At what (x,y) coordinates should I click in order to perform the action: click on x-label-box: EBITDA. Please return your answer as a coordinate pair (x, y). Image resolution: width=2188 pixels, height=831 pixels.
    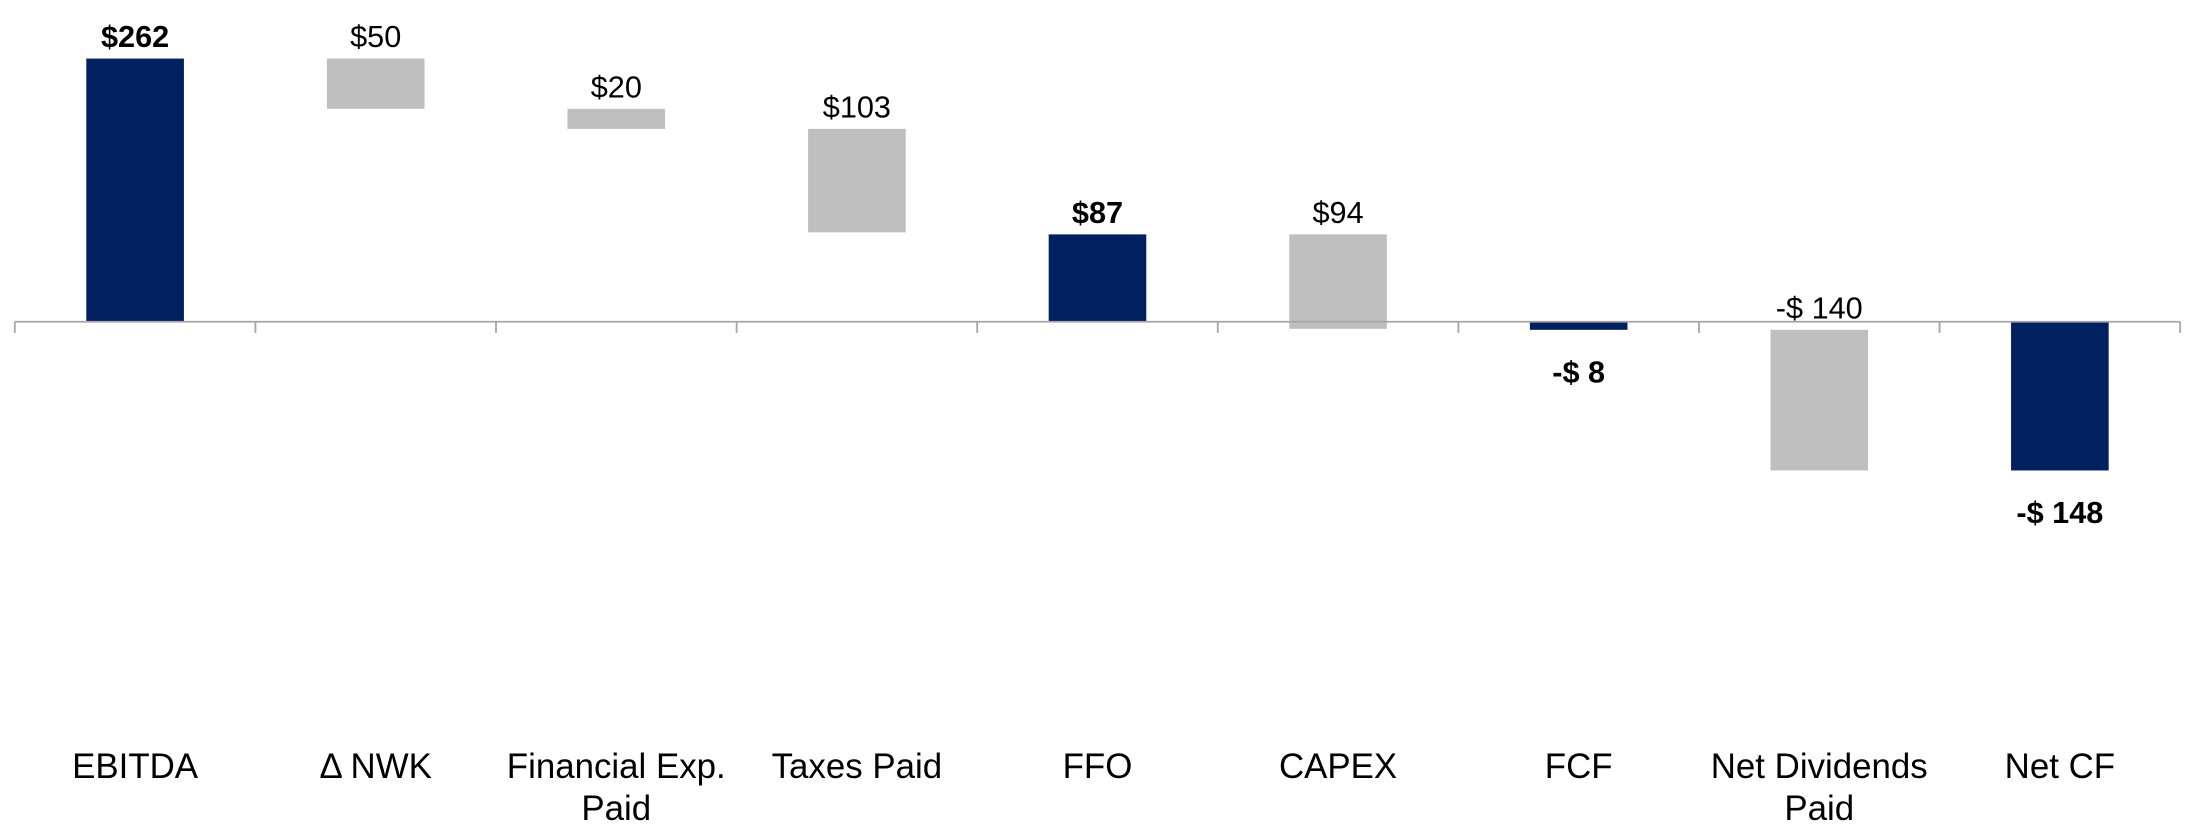
    Looking at the image, I should click on (135, 767).